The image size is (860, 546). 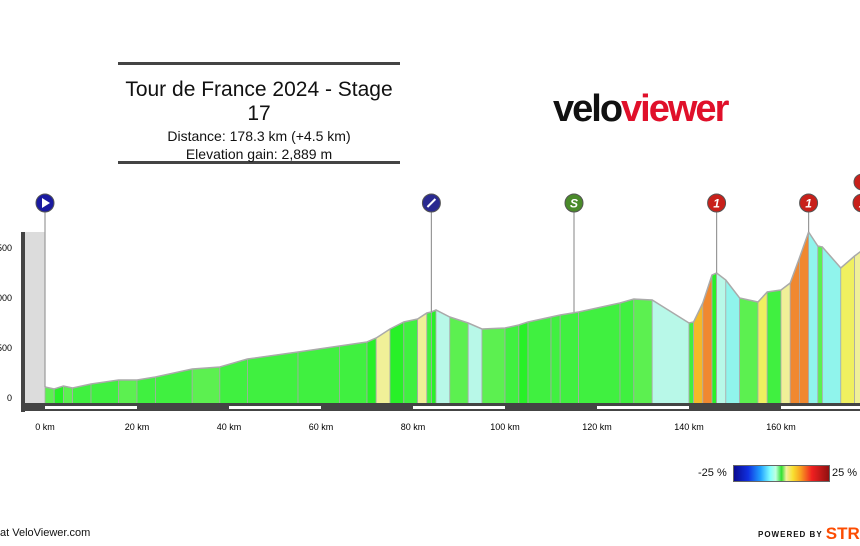 I want to click on legend-min-label: -25 %, so click(x=712, y=473).